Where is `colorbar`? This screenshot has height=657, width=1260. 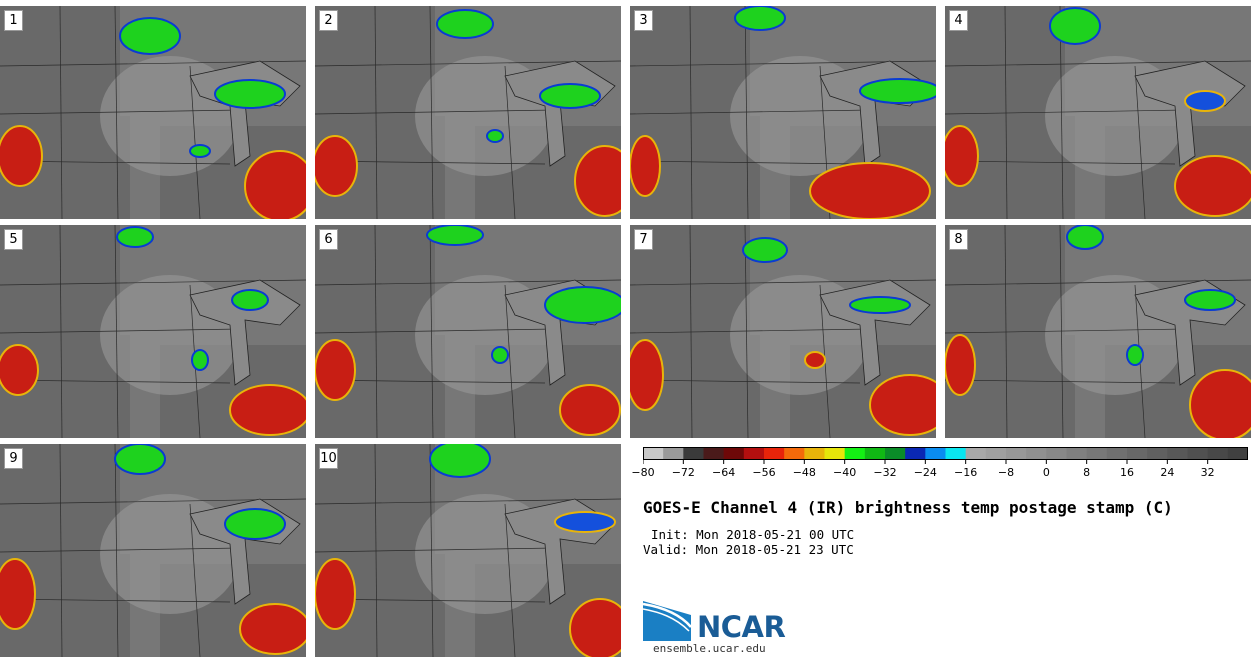
colorbar is located at coordinates (945, 455).